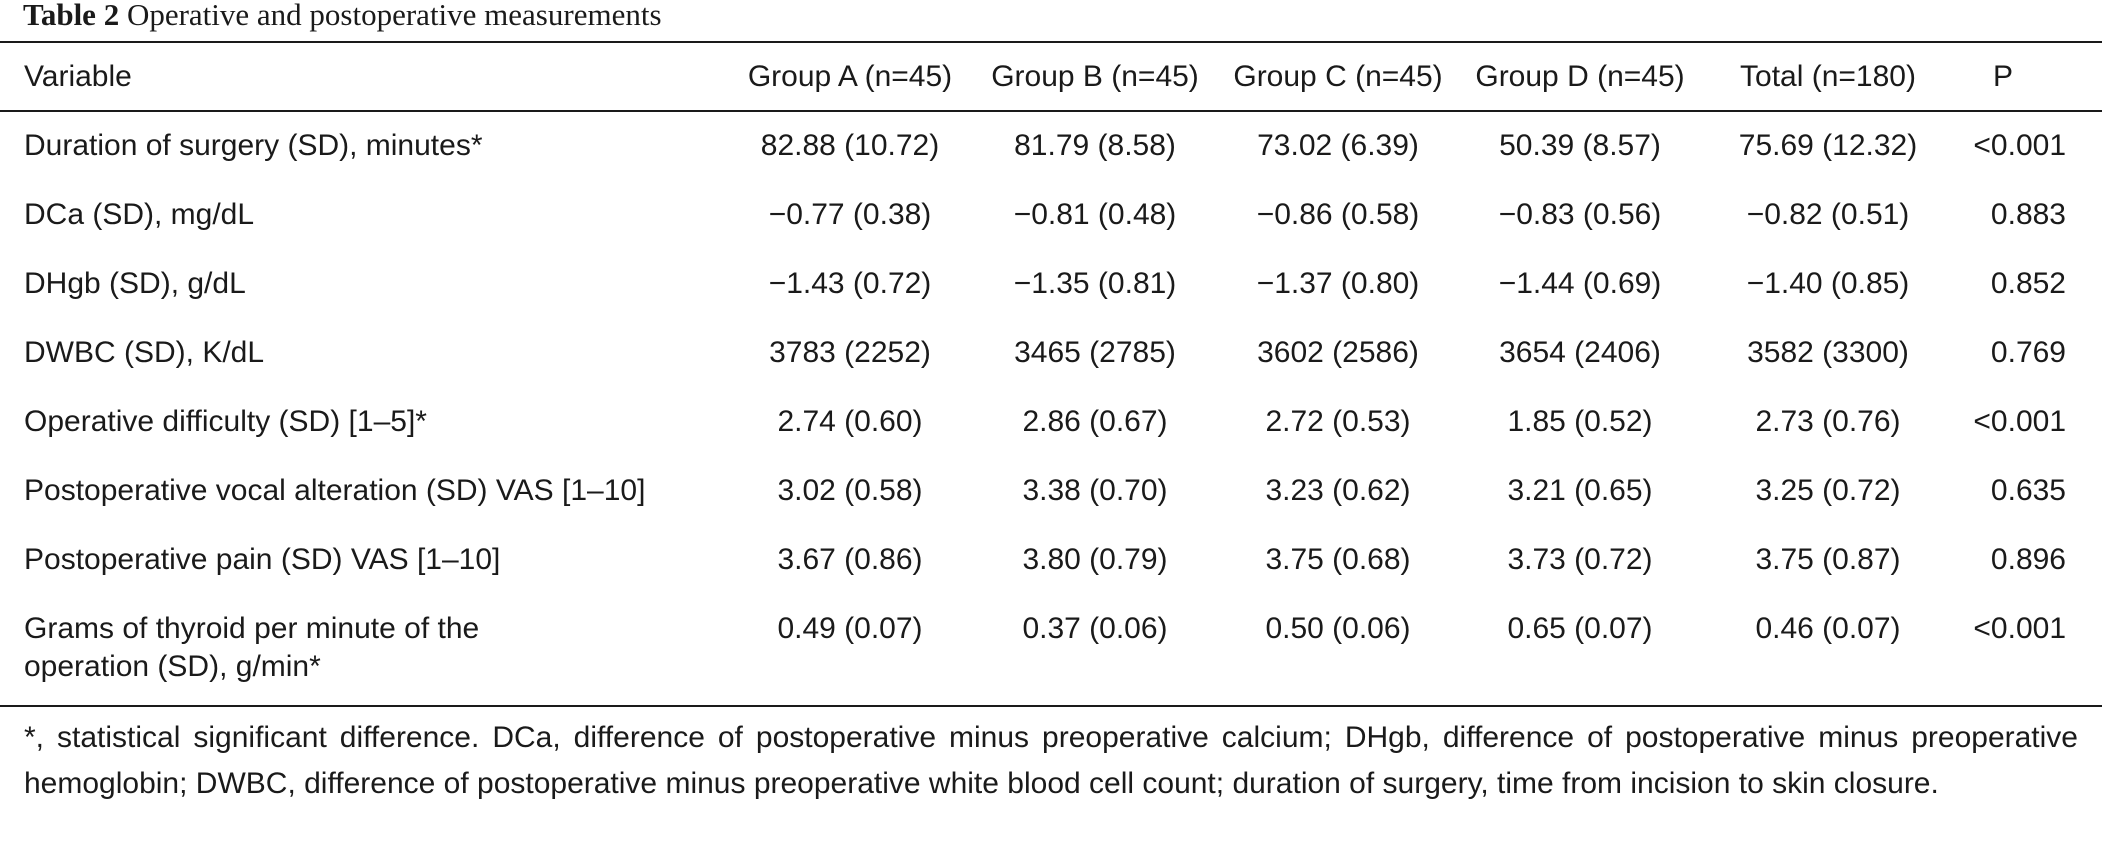 This screenshot has width=2102, height=841. I want to click on row-total: 75.69 (12.32), so click(1828, 145).